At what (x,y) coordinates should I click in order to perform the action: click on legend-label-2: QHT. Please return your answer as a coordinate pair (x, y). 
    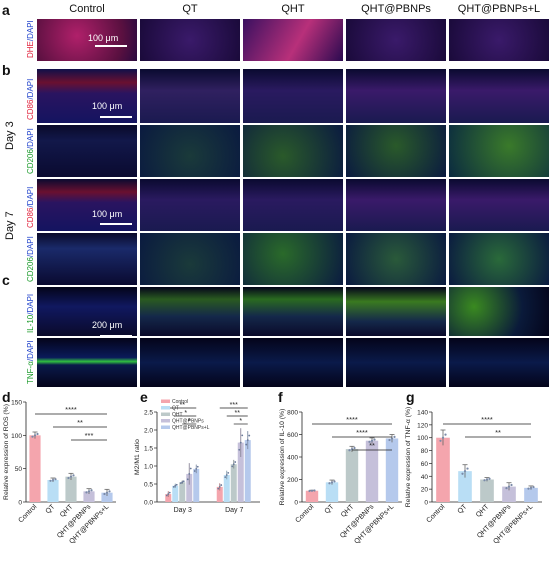
    Looking at the image, I should click on (177, 415).